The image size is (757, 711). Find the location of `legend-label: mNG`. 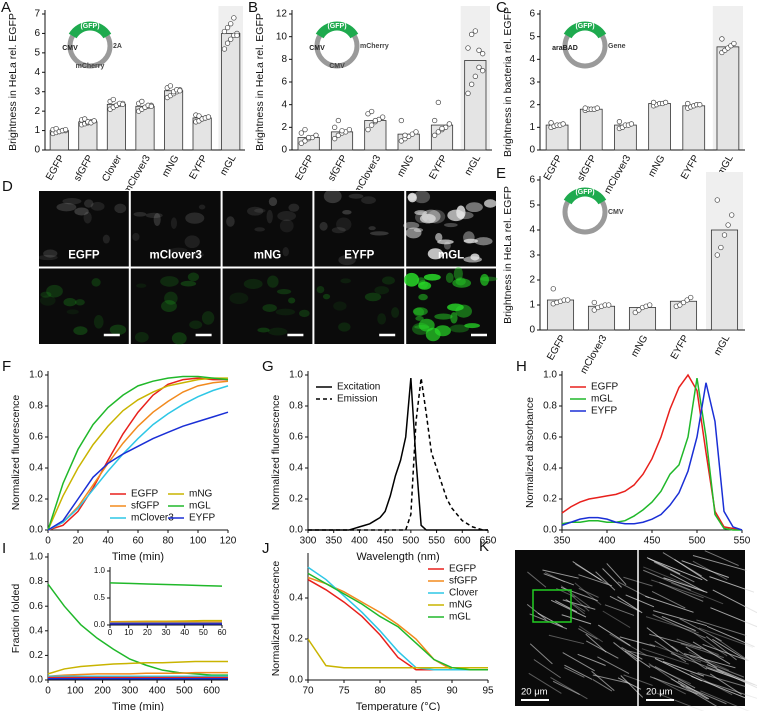

legend-label: mNG is located at coordinates (461, 605).